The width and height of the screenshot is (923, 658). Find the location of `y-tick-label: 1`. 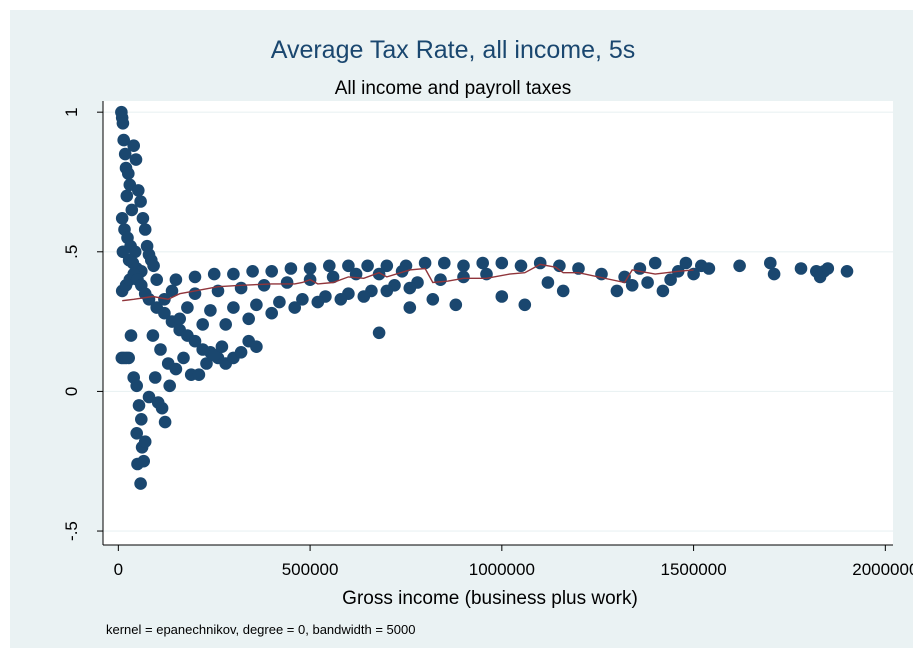

y-tick-label: 1 is located at coordinates (71, 111).